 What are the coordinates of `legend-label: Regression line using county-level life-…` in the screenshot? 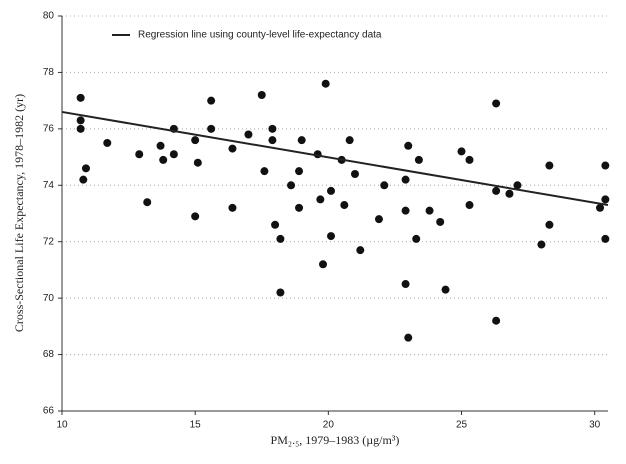 It's located at (260, 35).